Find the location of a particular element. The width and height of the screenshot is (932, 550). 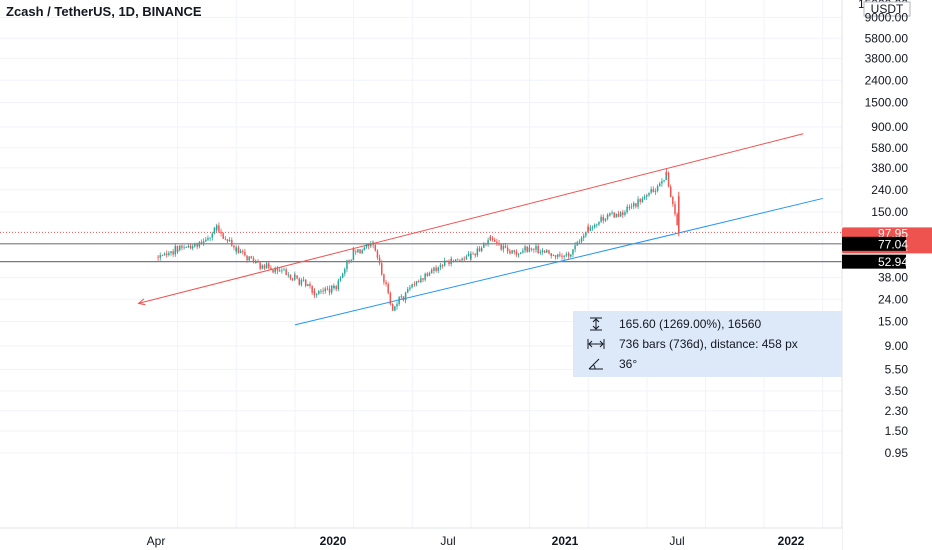

symbol-title: Zcash / TetherUS, 1D, BINANCE is located at coordinates (104, 11).